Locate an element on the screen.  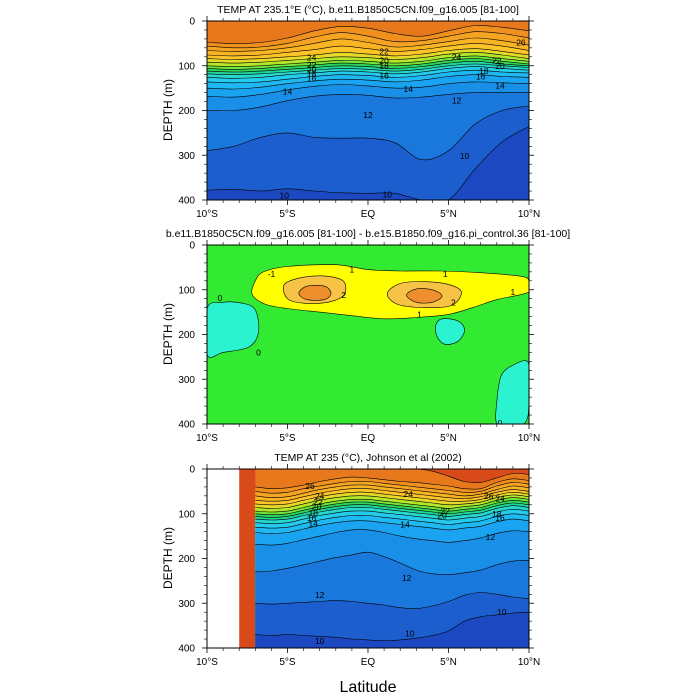
x-axis-label: Latitude is located at coordinates (368, 687).